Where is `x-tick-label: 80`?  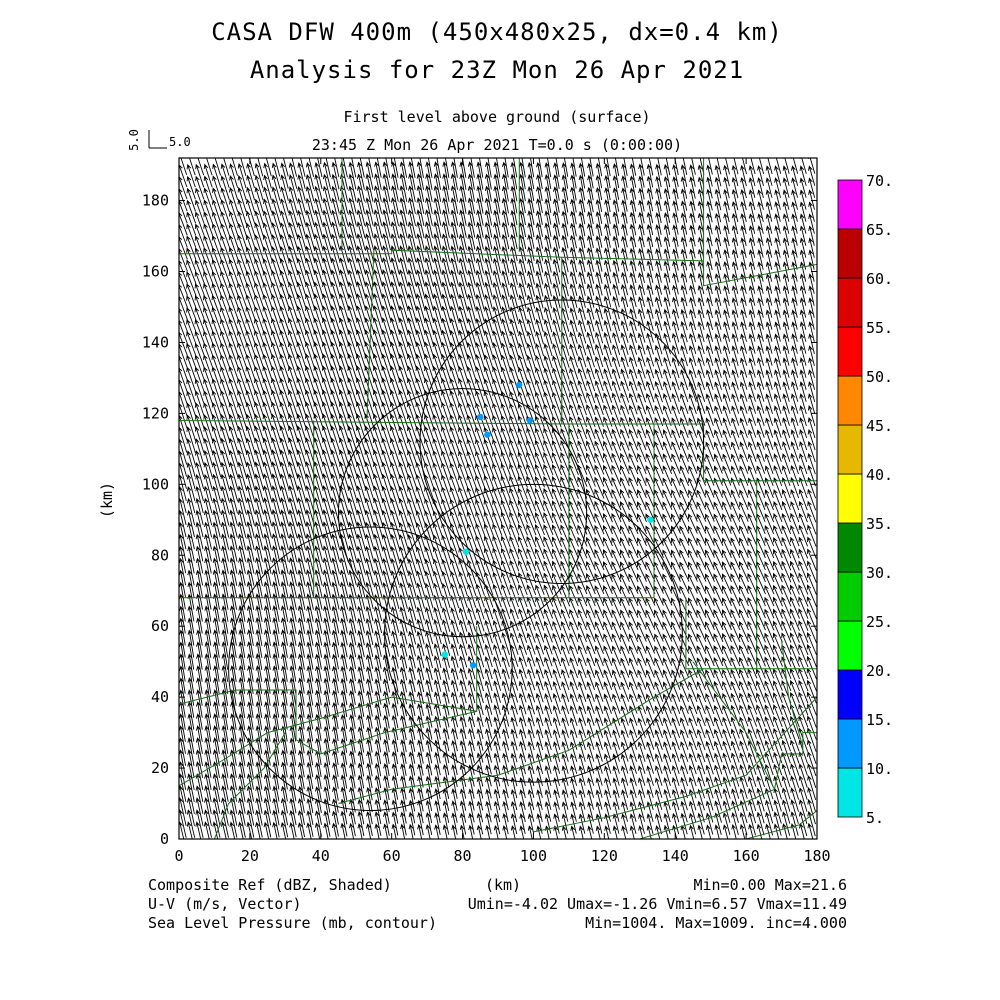
x-tick-label: 80 is located at coordinates (463, 856).